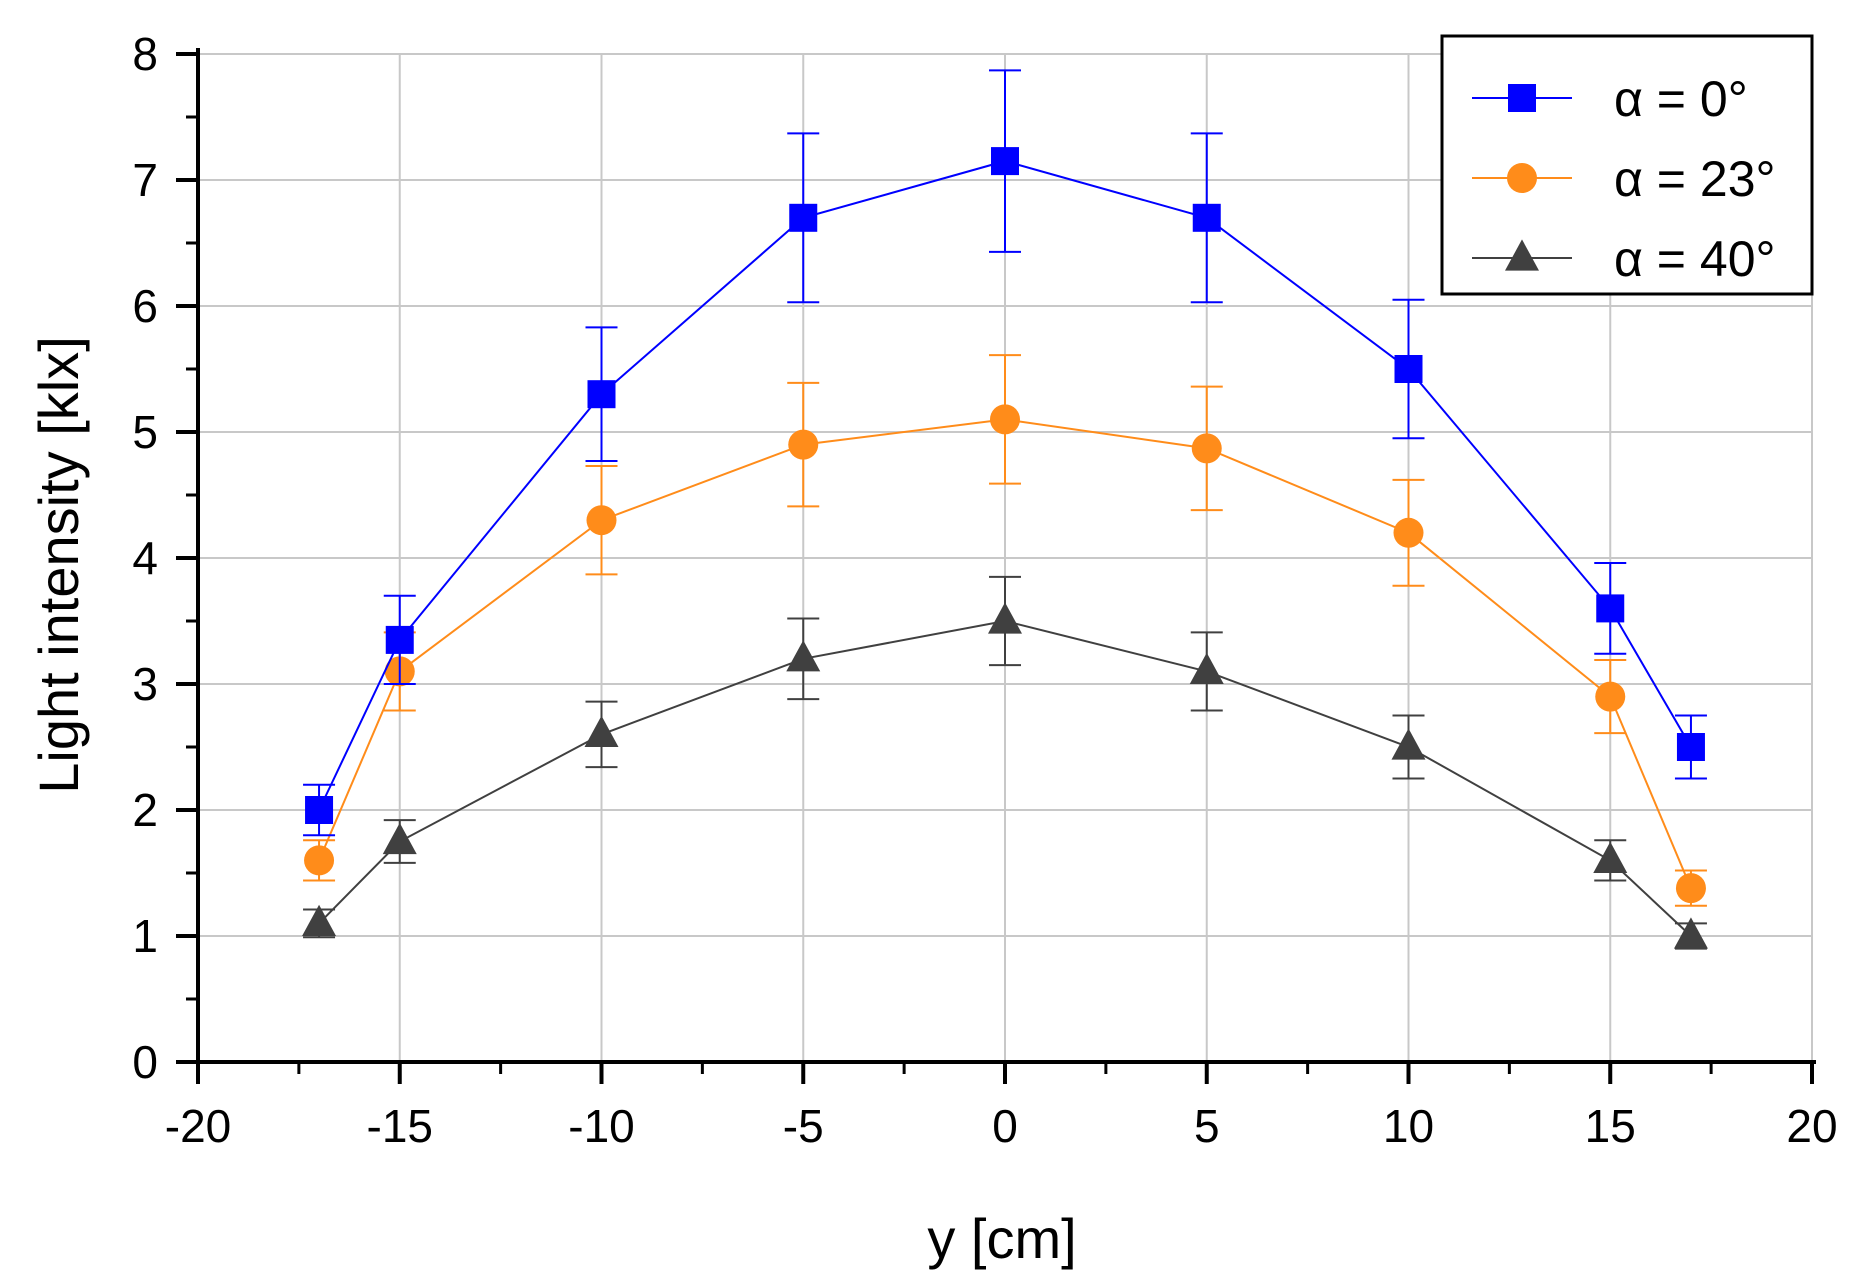  I want to click on legend-box, so click(1627, 165).